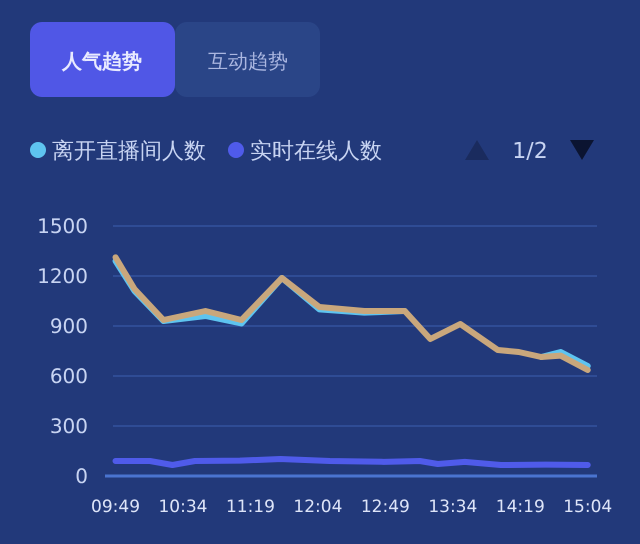  Describe the element at coordinates (62, 226) in the screenshot. I see `y-tick-label: 1500` at that location.